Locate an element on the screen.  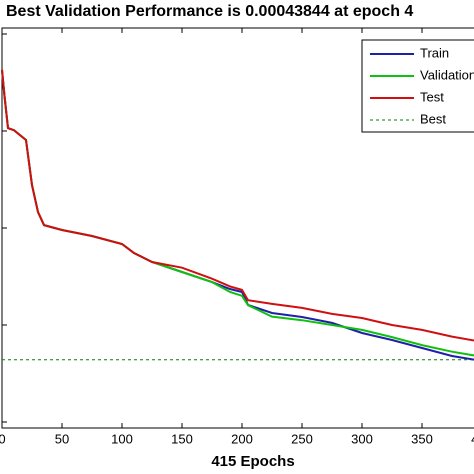
x-tick-label: 350 is located at coordinates (422, 438).